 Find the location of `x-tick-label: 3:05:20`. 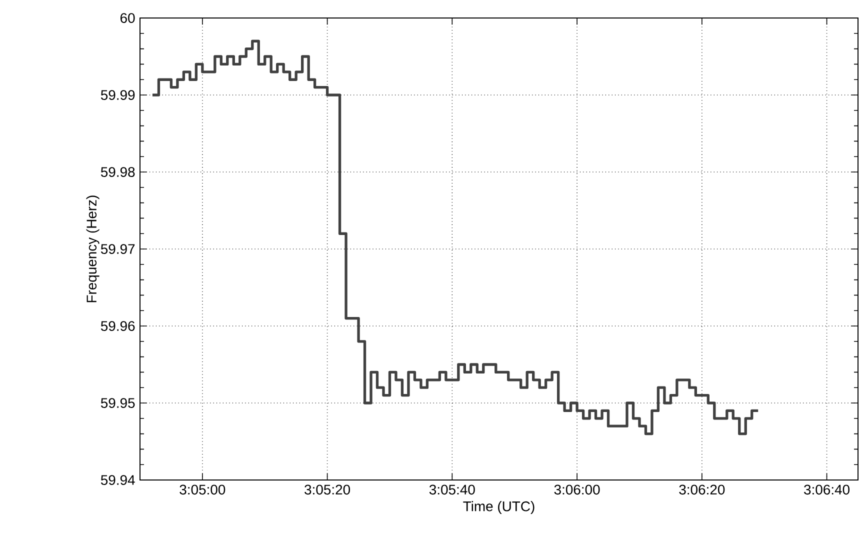

x-tick-label: 3:05:20 is located at coordinates (327, 489).